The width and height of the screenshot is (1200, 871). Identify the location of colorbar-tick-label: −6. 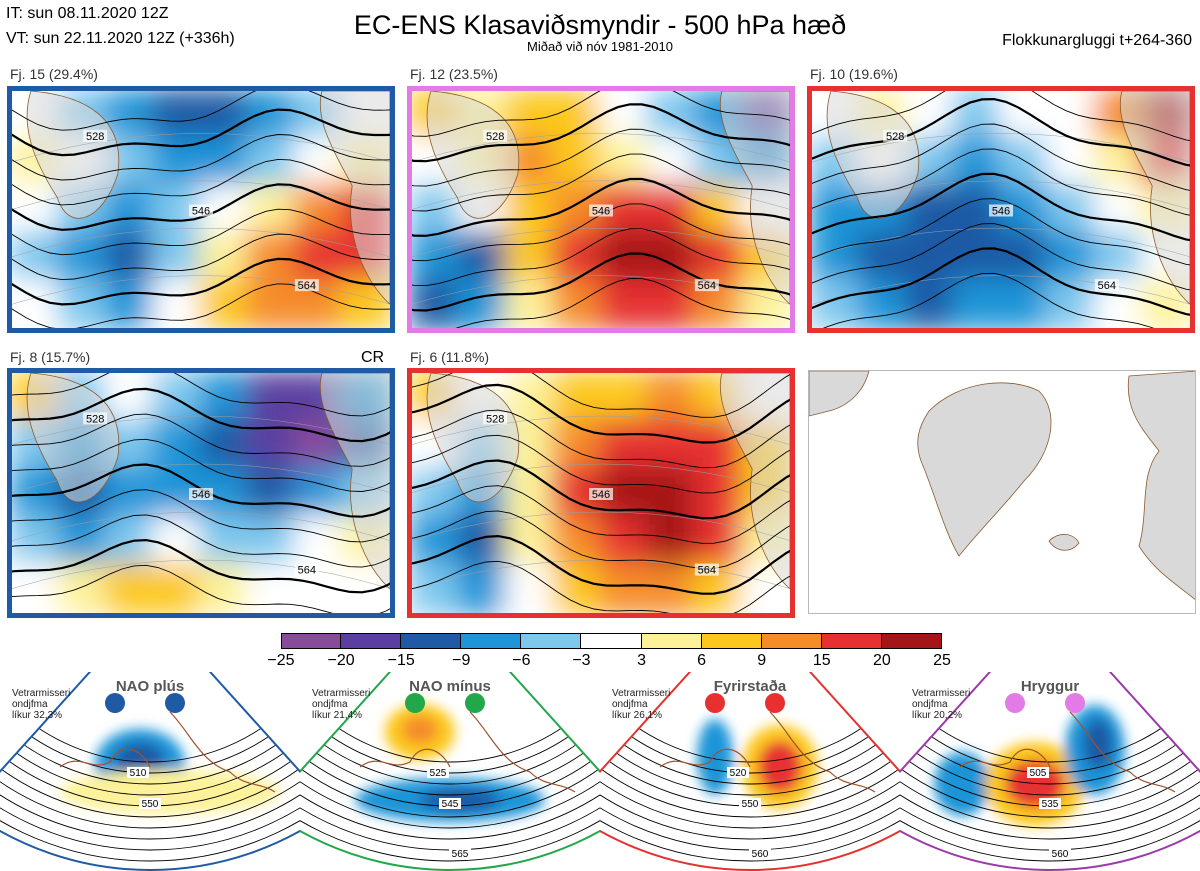
(521, 660).